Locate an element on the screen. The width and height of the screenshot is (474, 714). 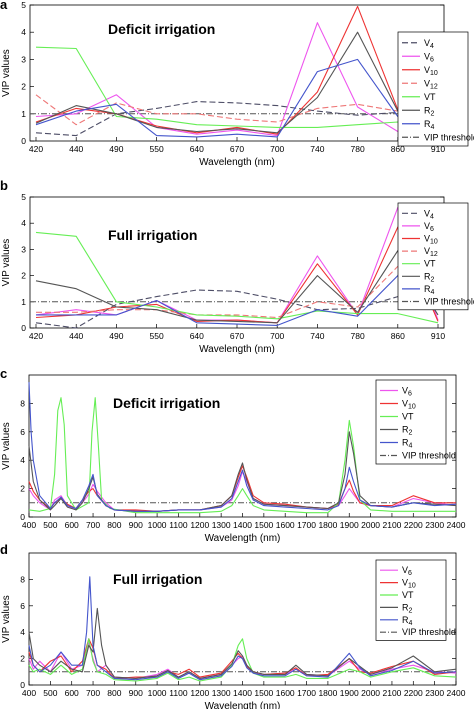
x-tick-label: 2200 is located at coordinates (413, 693).